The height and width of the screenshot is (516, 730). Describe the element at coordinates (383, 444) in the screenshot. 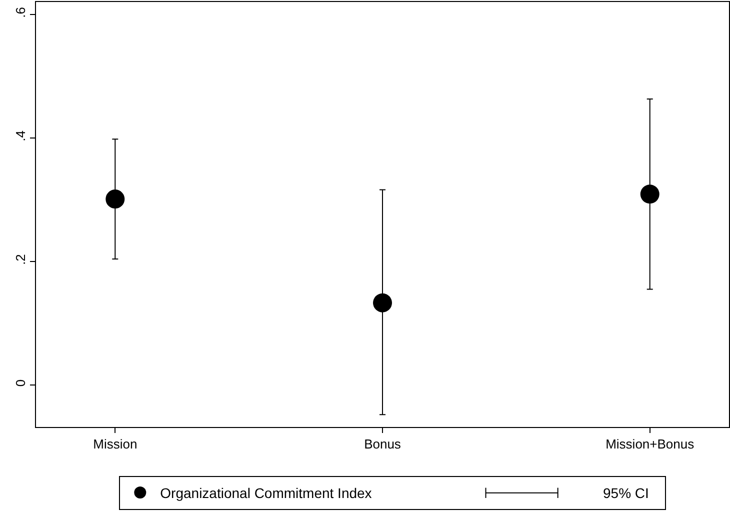

I see `x-tick-label: Bonus` at that location.